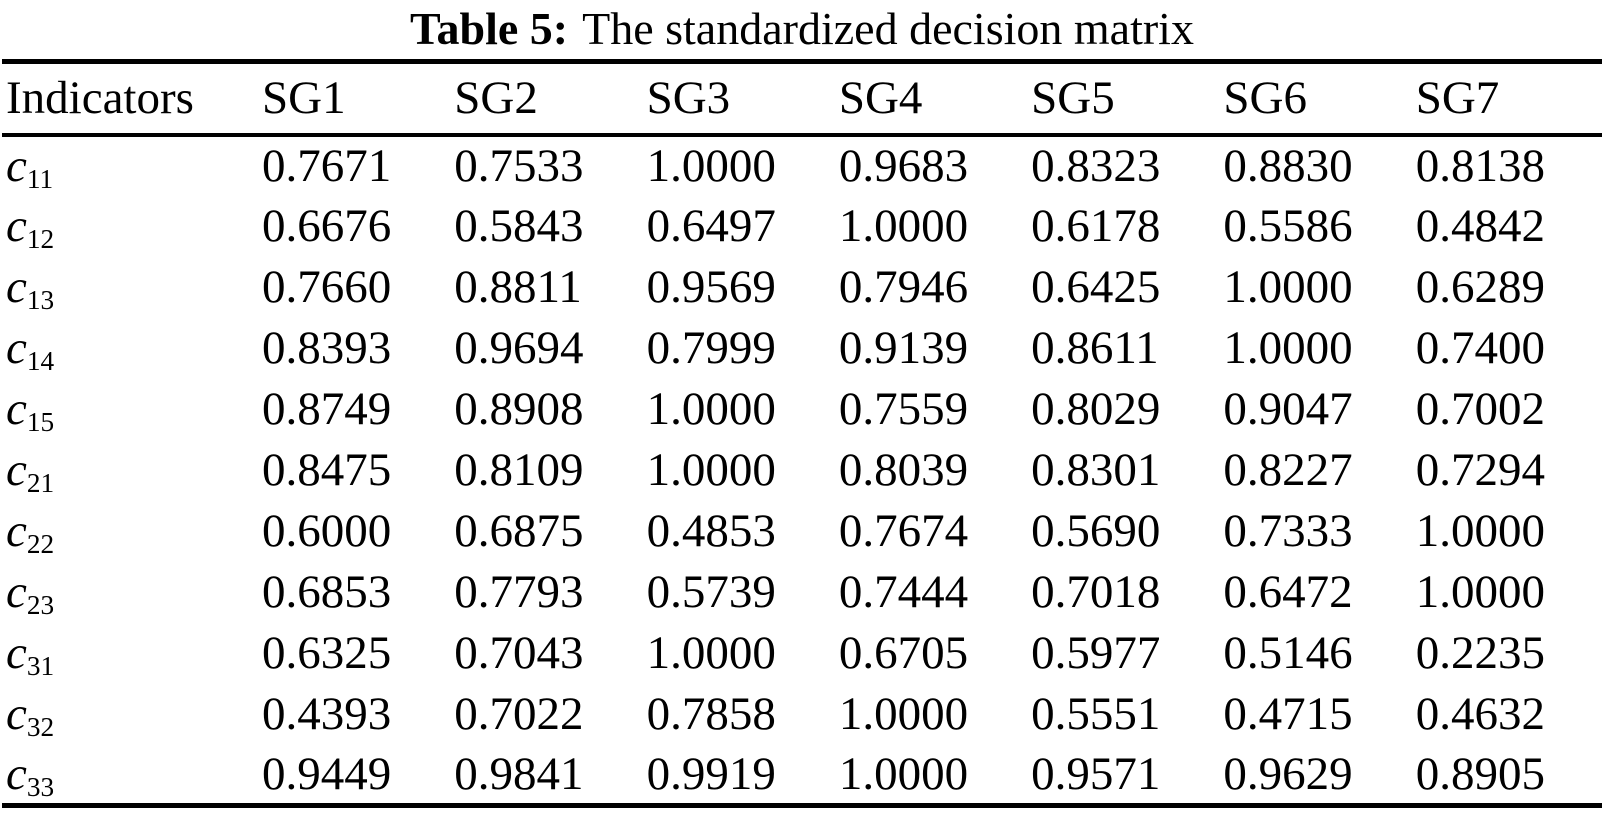 The image size is (1604, 833). I want to click on matrix-value: 0.8830, so click(1288, 166).